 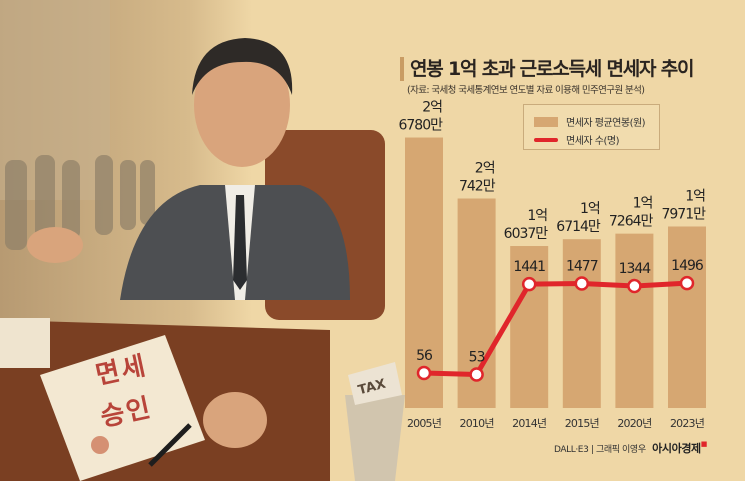 I want to click on legend-swatch-line, so click(x=546, y=139).